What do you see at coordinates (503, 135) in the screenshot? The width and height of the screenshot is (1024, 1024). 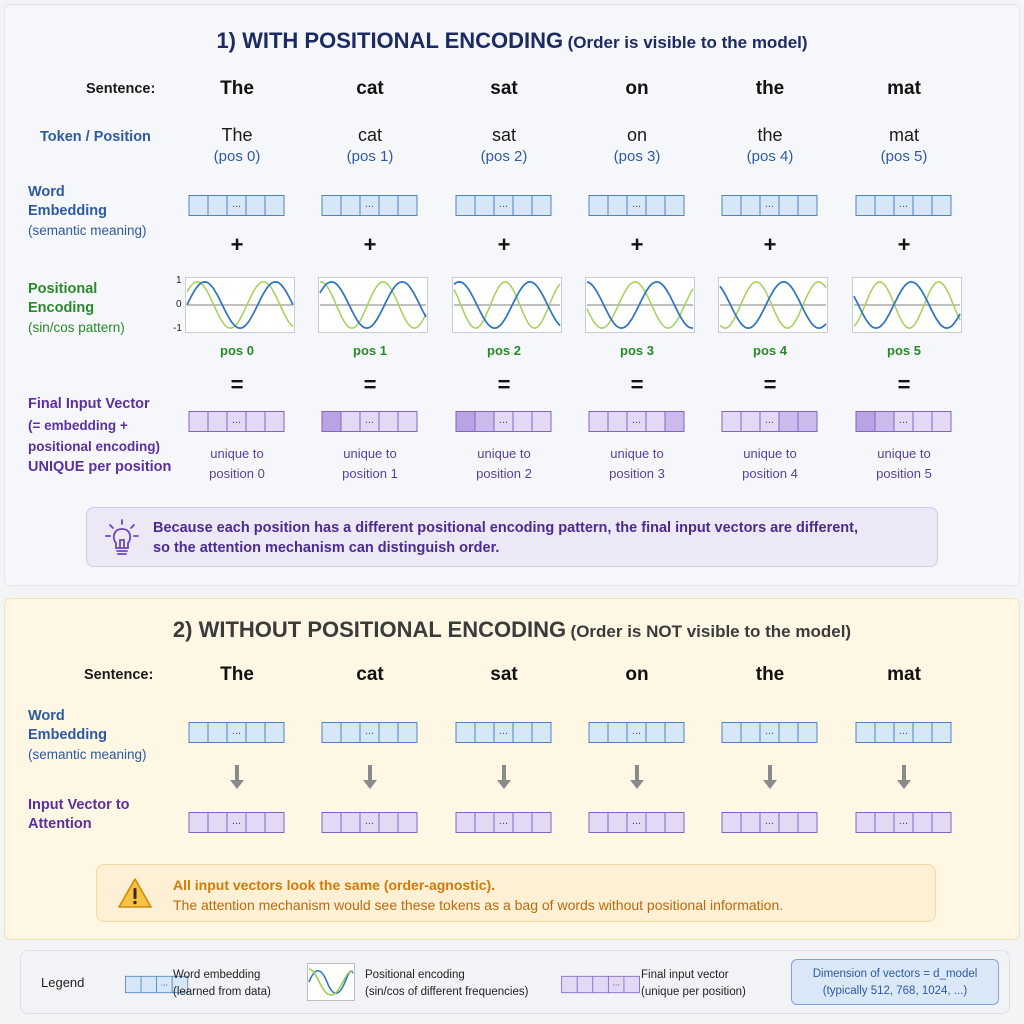 I see `token-word: sat` at bounding box center [503, 135].